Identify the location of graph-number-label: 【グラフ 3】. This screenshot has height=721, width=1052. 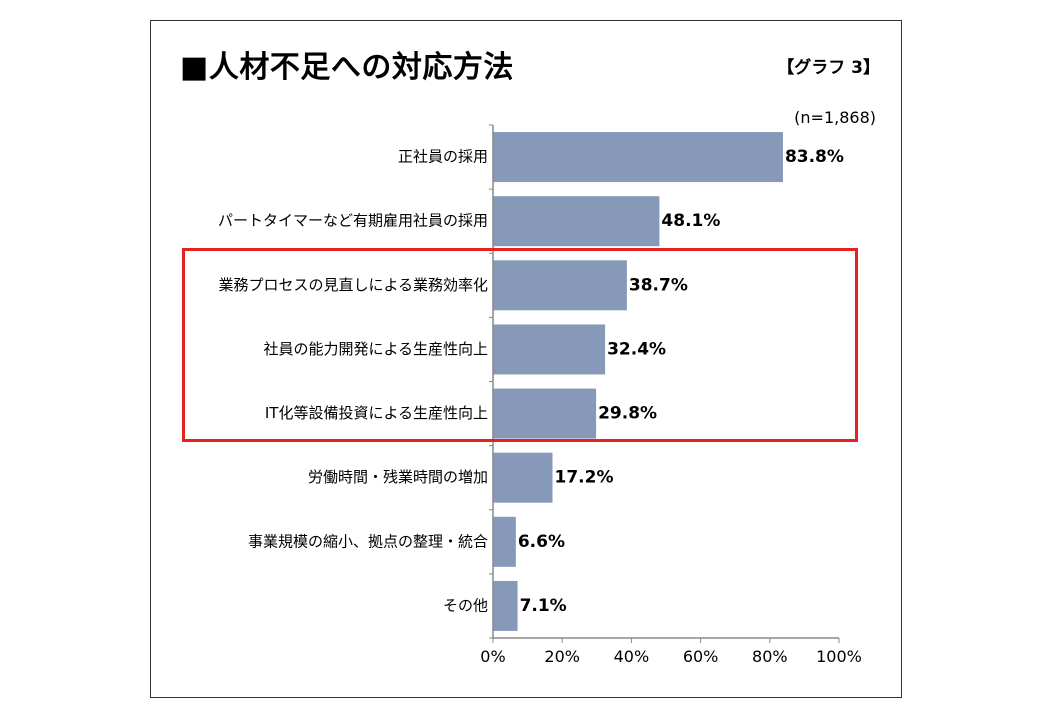
(828, 68).